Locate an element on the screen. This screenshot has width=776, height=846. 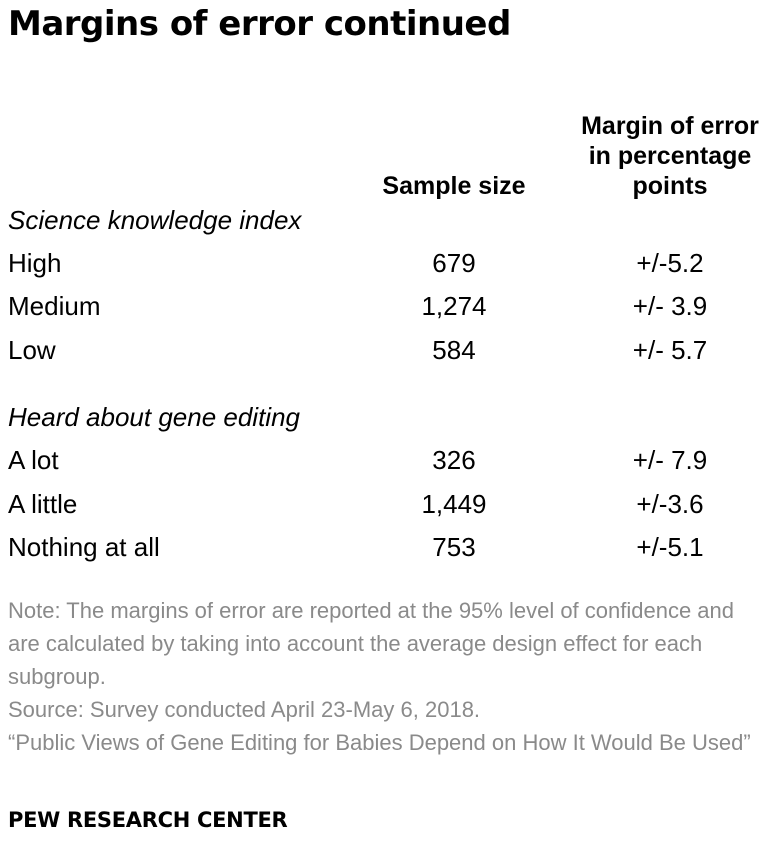
row-sample-size: 1,274 is located at coordinates (454, 306).